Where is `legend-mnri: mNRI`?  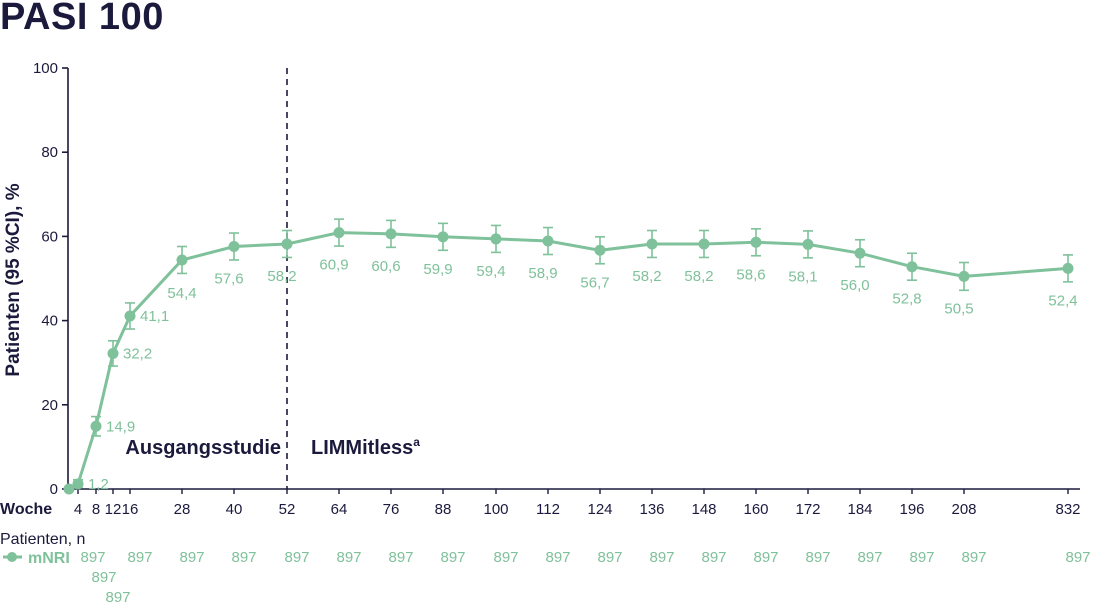 legend-mnri: mNRI is located at coordinates (36, 558).